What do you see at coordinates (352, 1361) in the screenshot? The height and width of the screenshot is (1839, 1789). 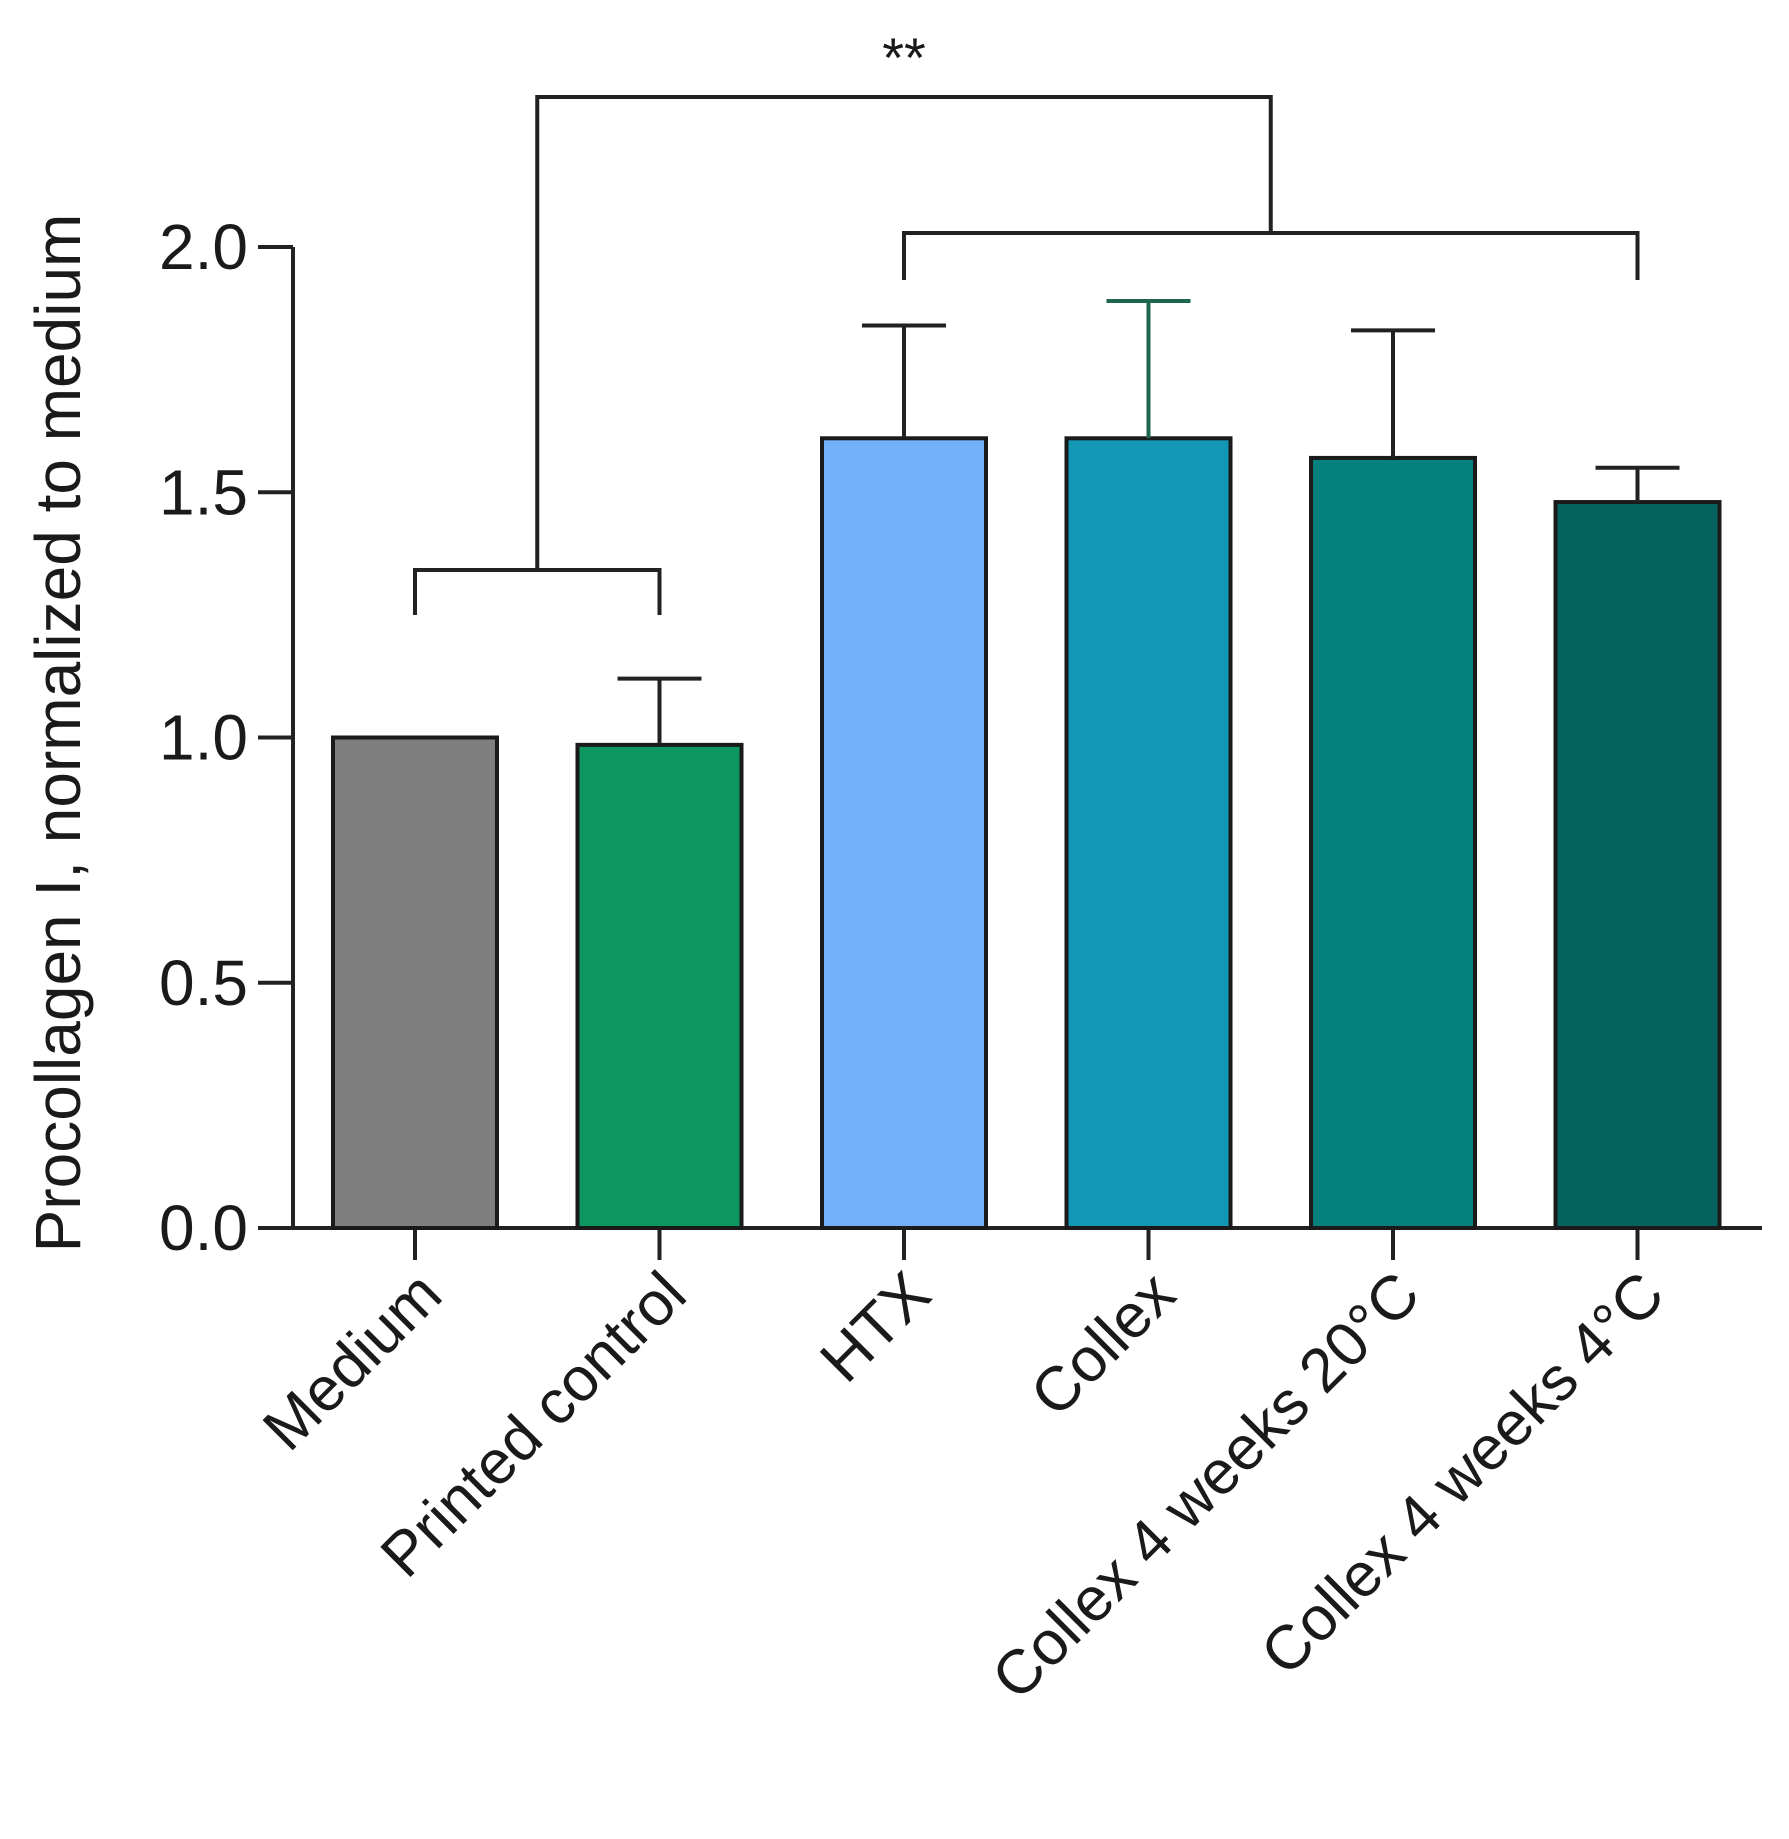 I see `x-category-label: Medium` at bounding box center [352, 1361].